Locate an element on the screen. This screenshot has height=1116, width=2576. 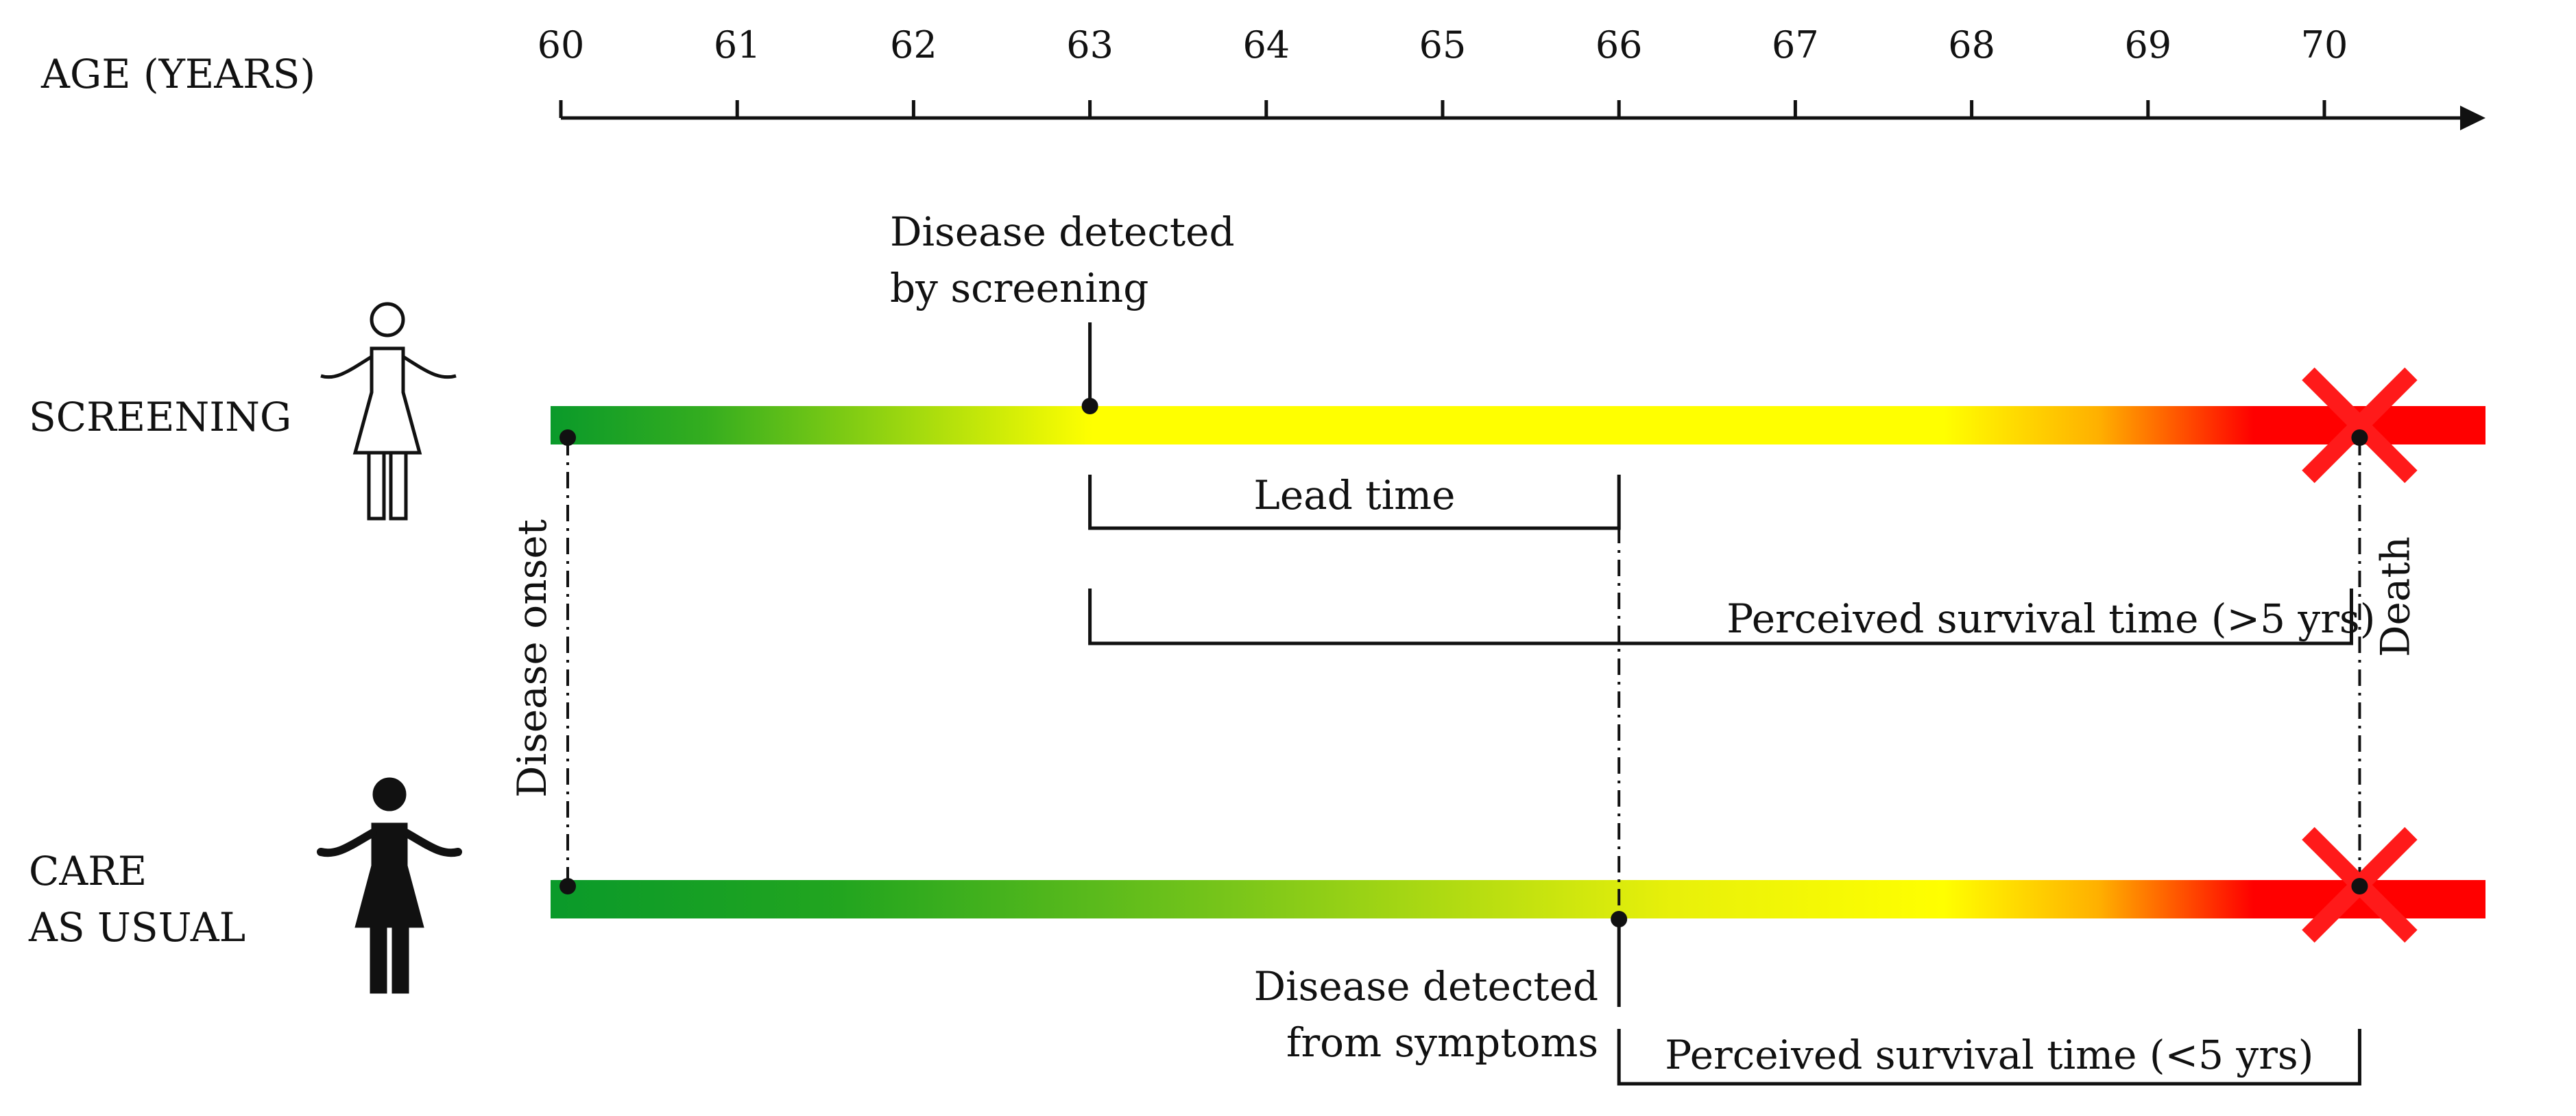
death-label: Death is located at coordinates (2395, 596).